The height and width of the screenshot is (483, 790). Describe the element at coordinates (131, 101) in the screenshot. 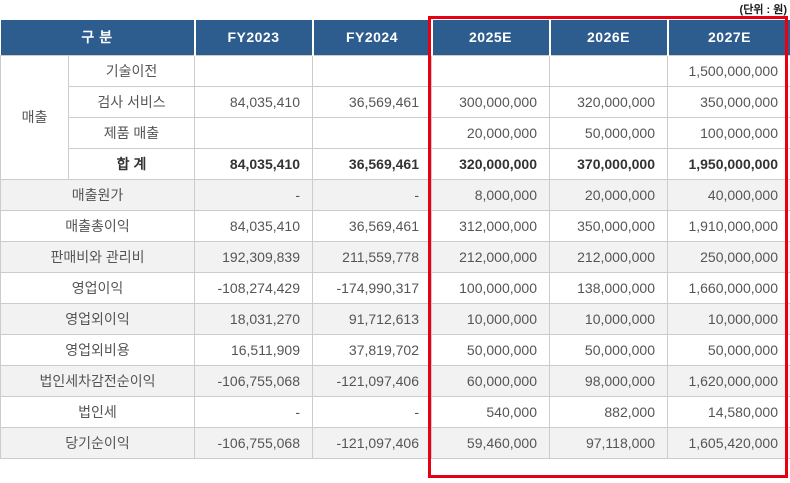

I see `row-label: 검사 서비스` at that location.